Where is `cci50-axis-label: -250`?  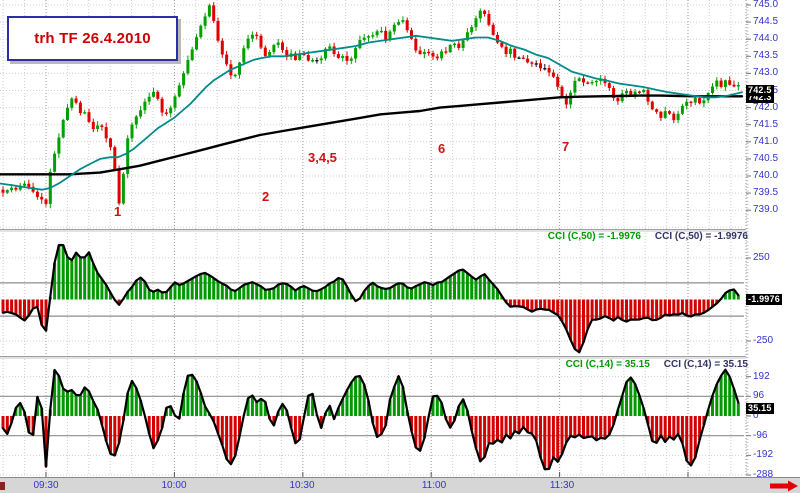 cci50-axis-label: -250 is located at coordinates (763, 340).